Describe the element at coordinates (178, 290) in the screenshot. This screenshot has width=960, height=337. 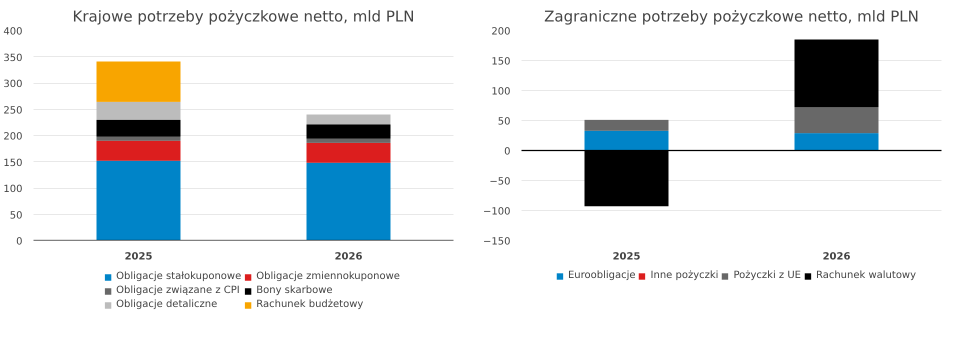
I see `legend-label: Obligacje związane z CPI` at that location.